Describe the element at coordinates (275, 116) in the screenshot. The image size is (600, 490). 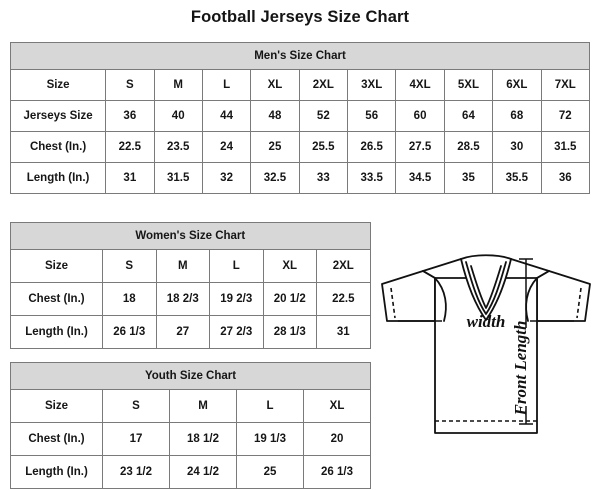
I see `table-cell: 48` at that location.